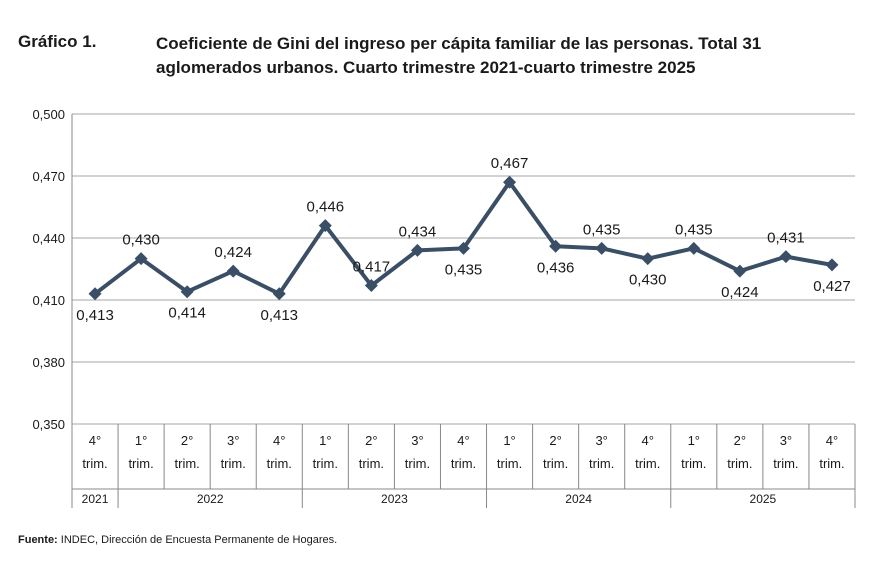  What do you see at coordinates (187, 313) in the screenshot?
I see `data-label: 0,414` at bounding box center [187, 313].